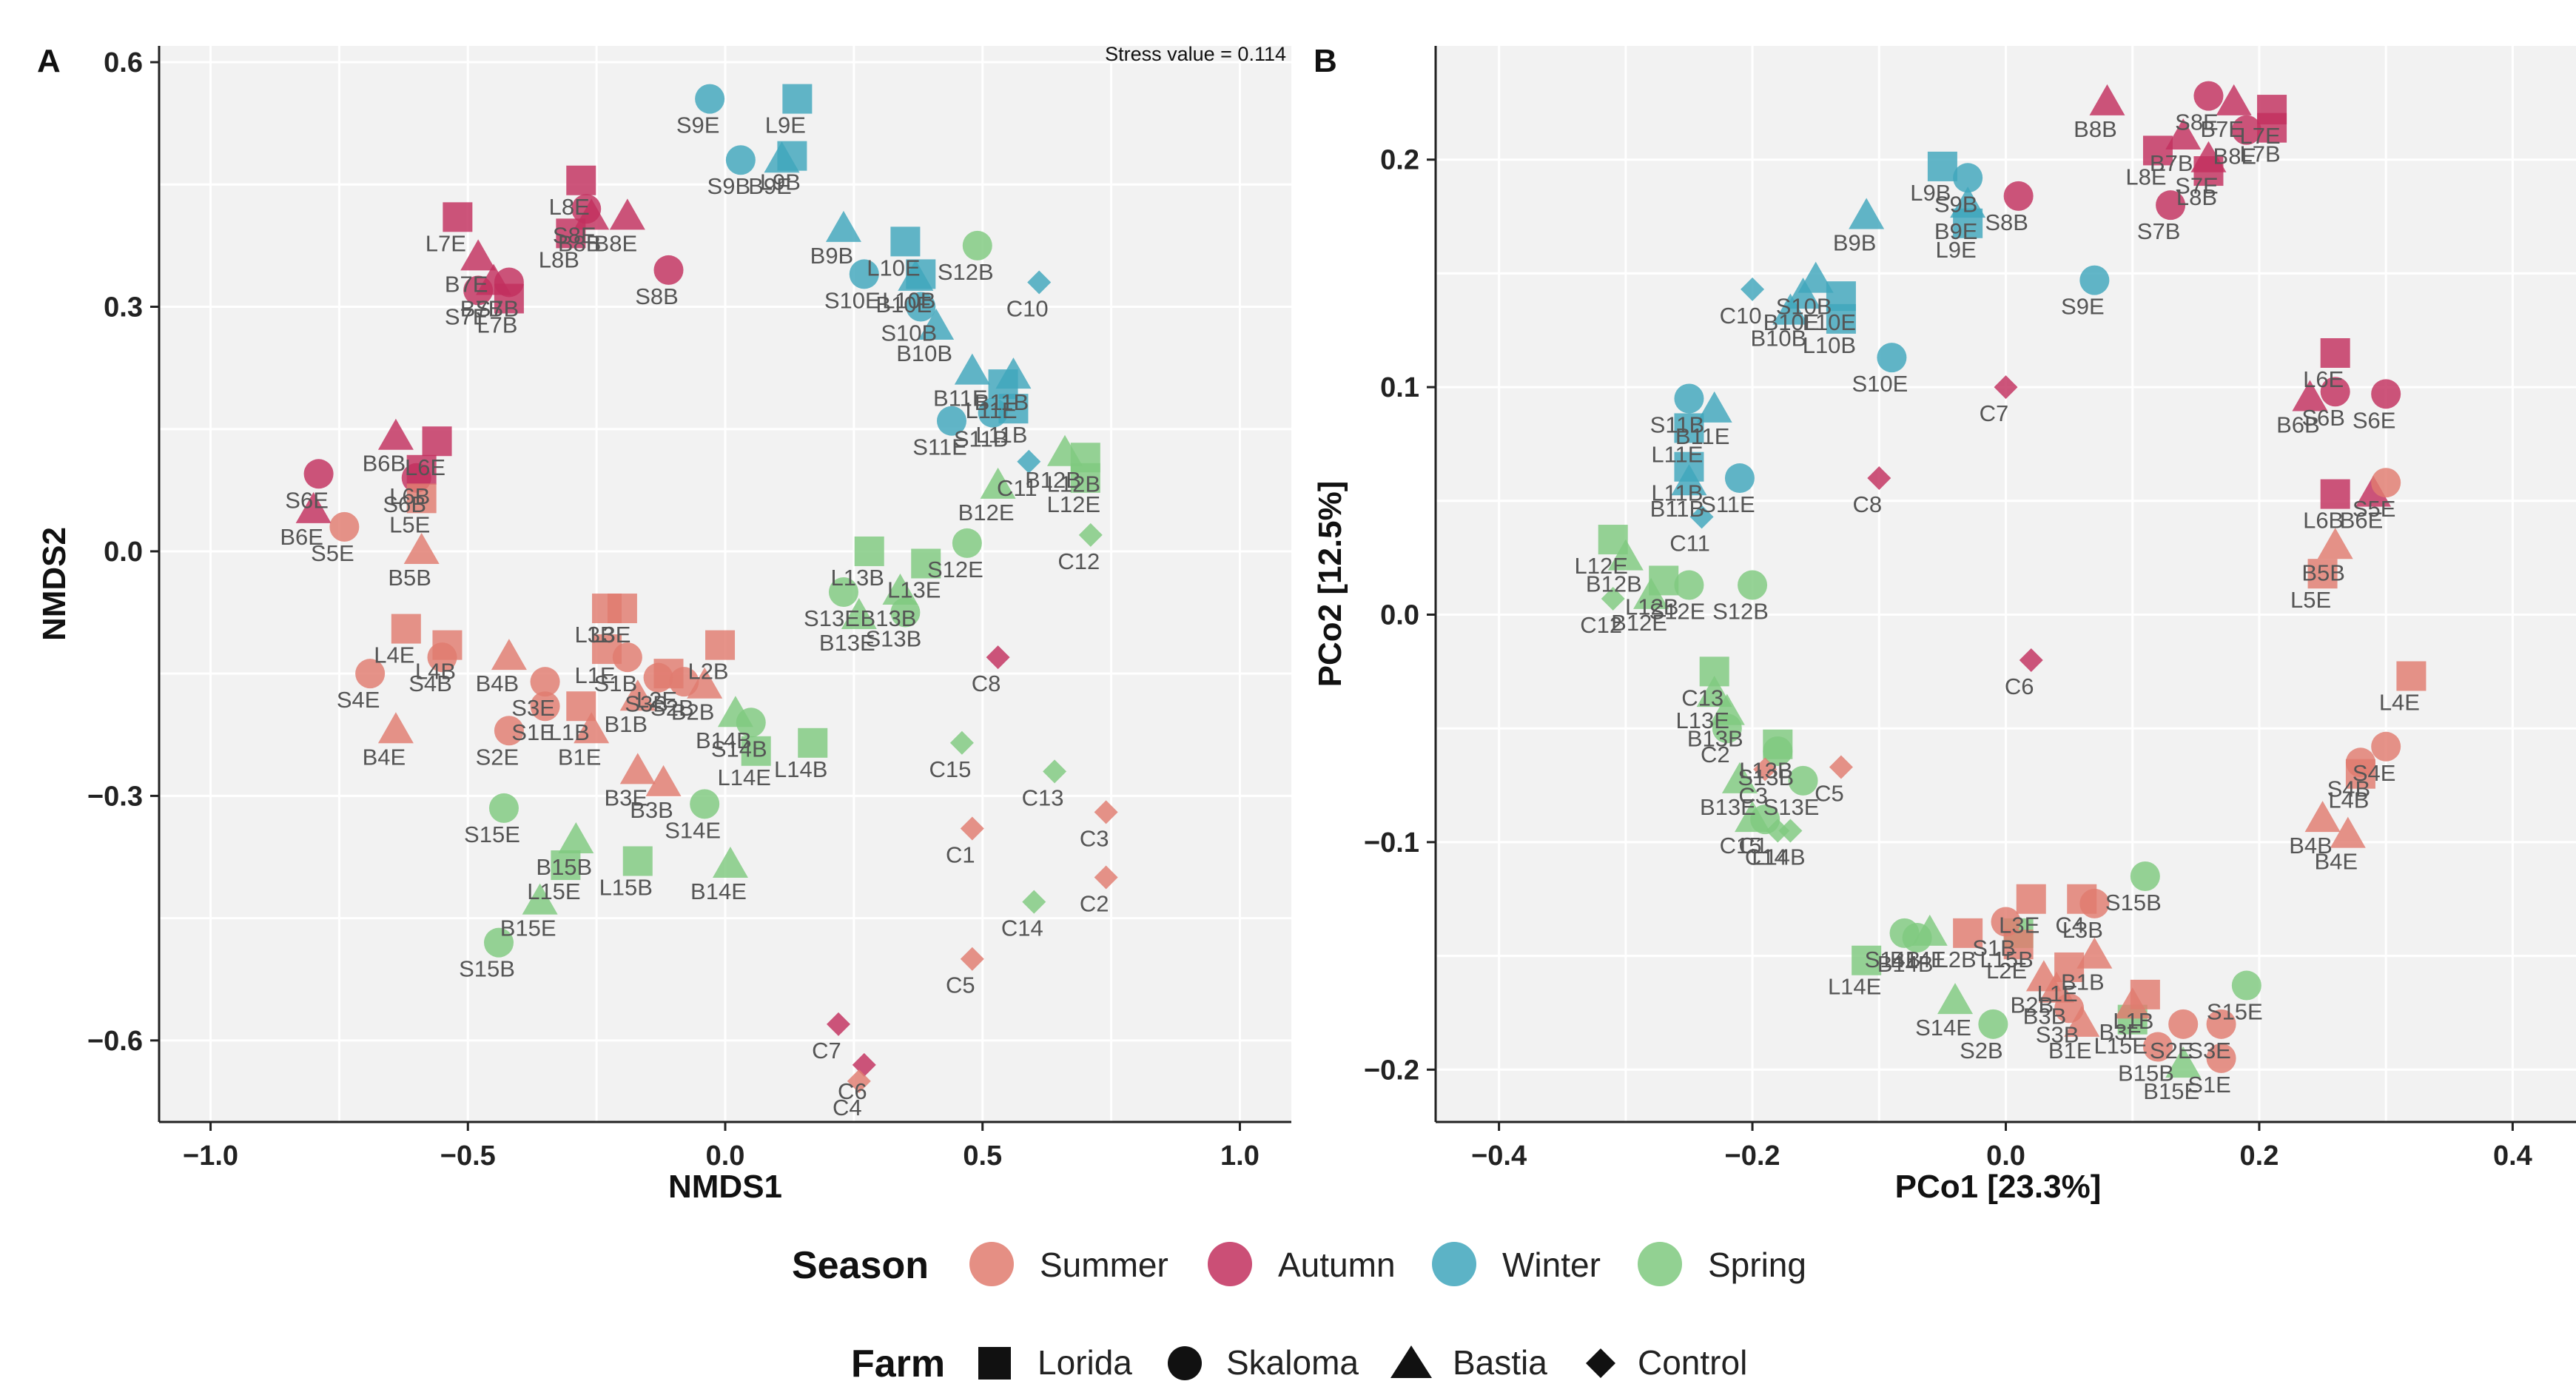  I want to click on point-b-s10e, so click(1892, 358).